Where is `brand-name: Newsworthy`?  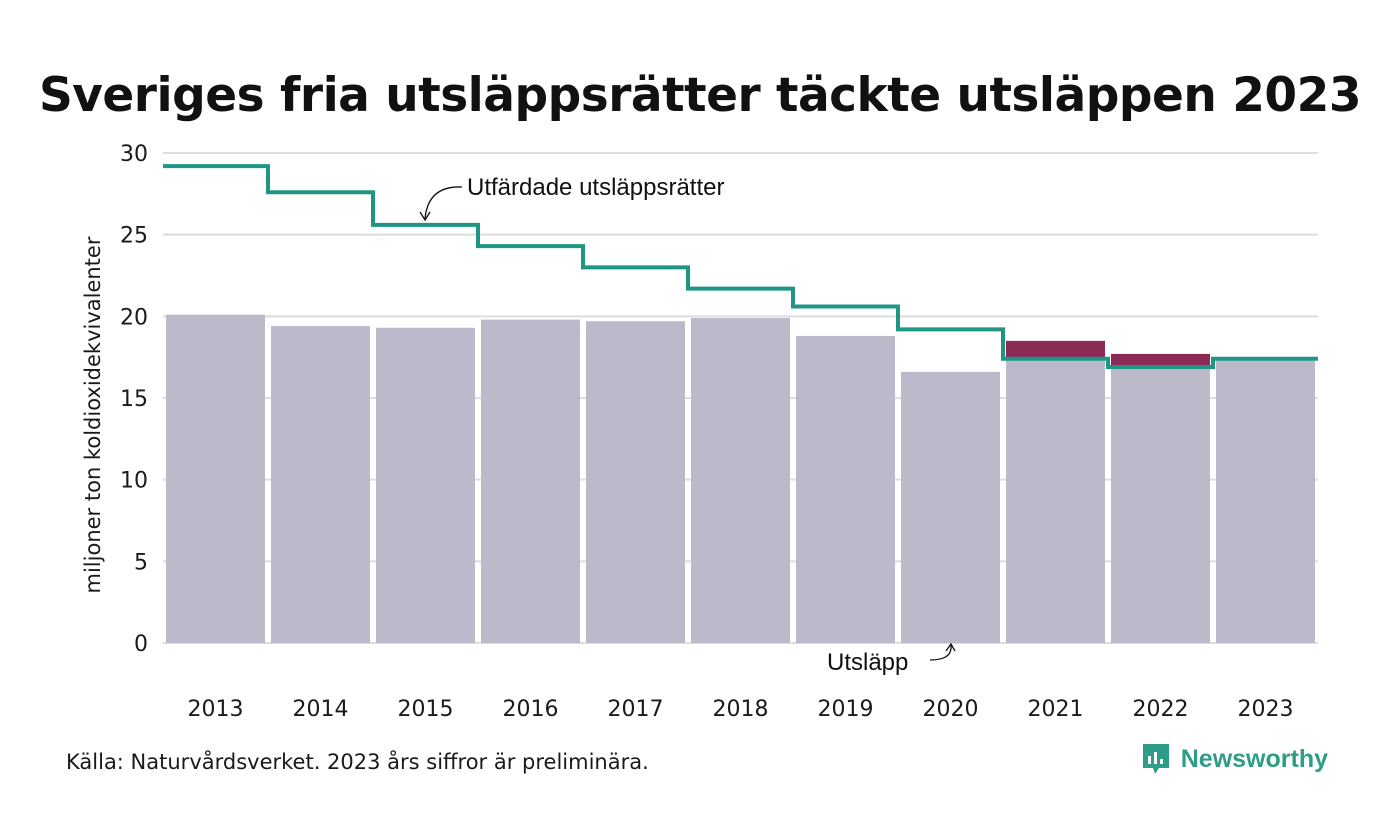 brand-name: Newsworthy is located at coordinates (1254, 758).